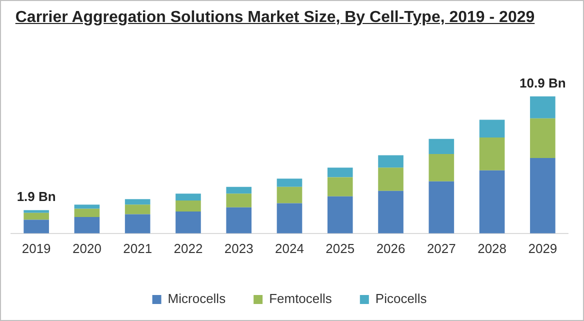 The image size is (584, 321). Describe the element at coordinates (36, 196) in the screenshot. I see `annotation: 1.9 Bn` at that location.